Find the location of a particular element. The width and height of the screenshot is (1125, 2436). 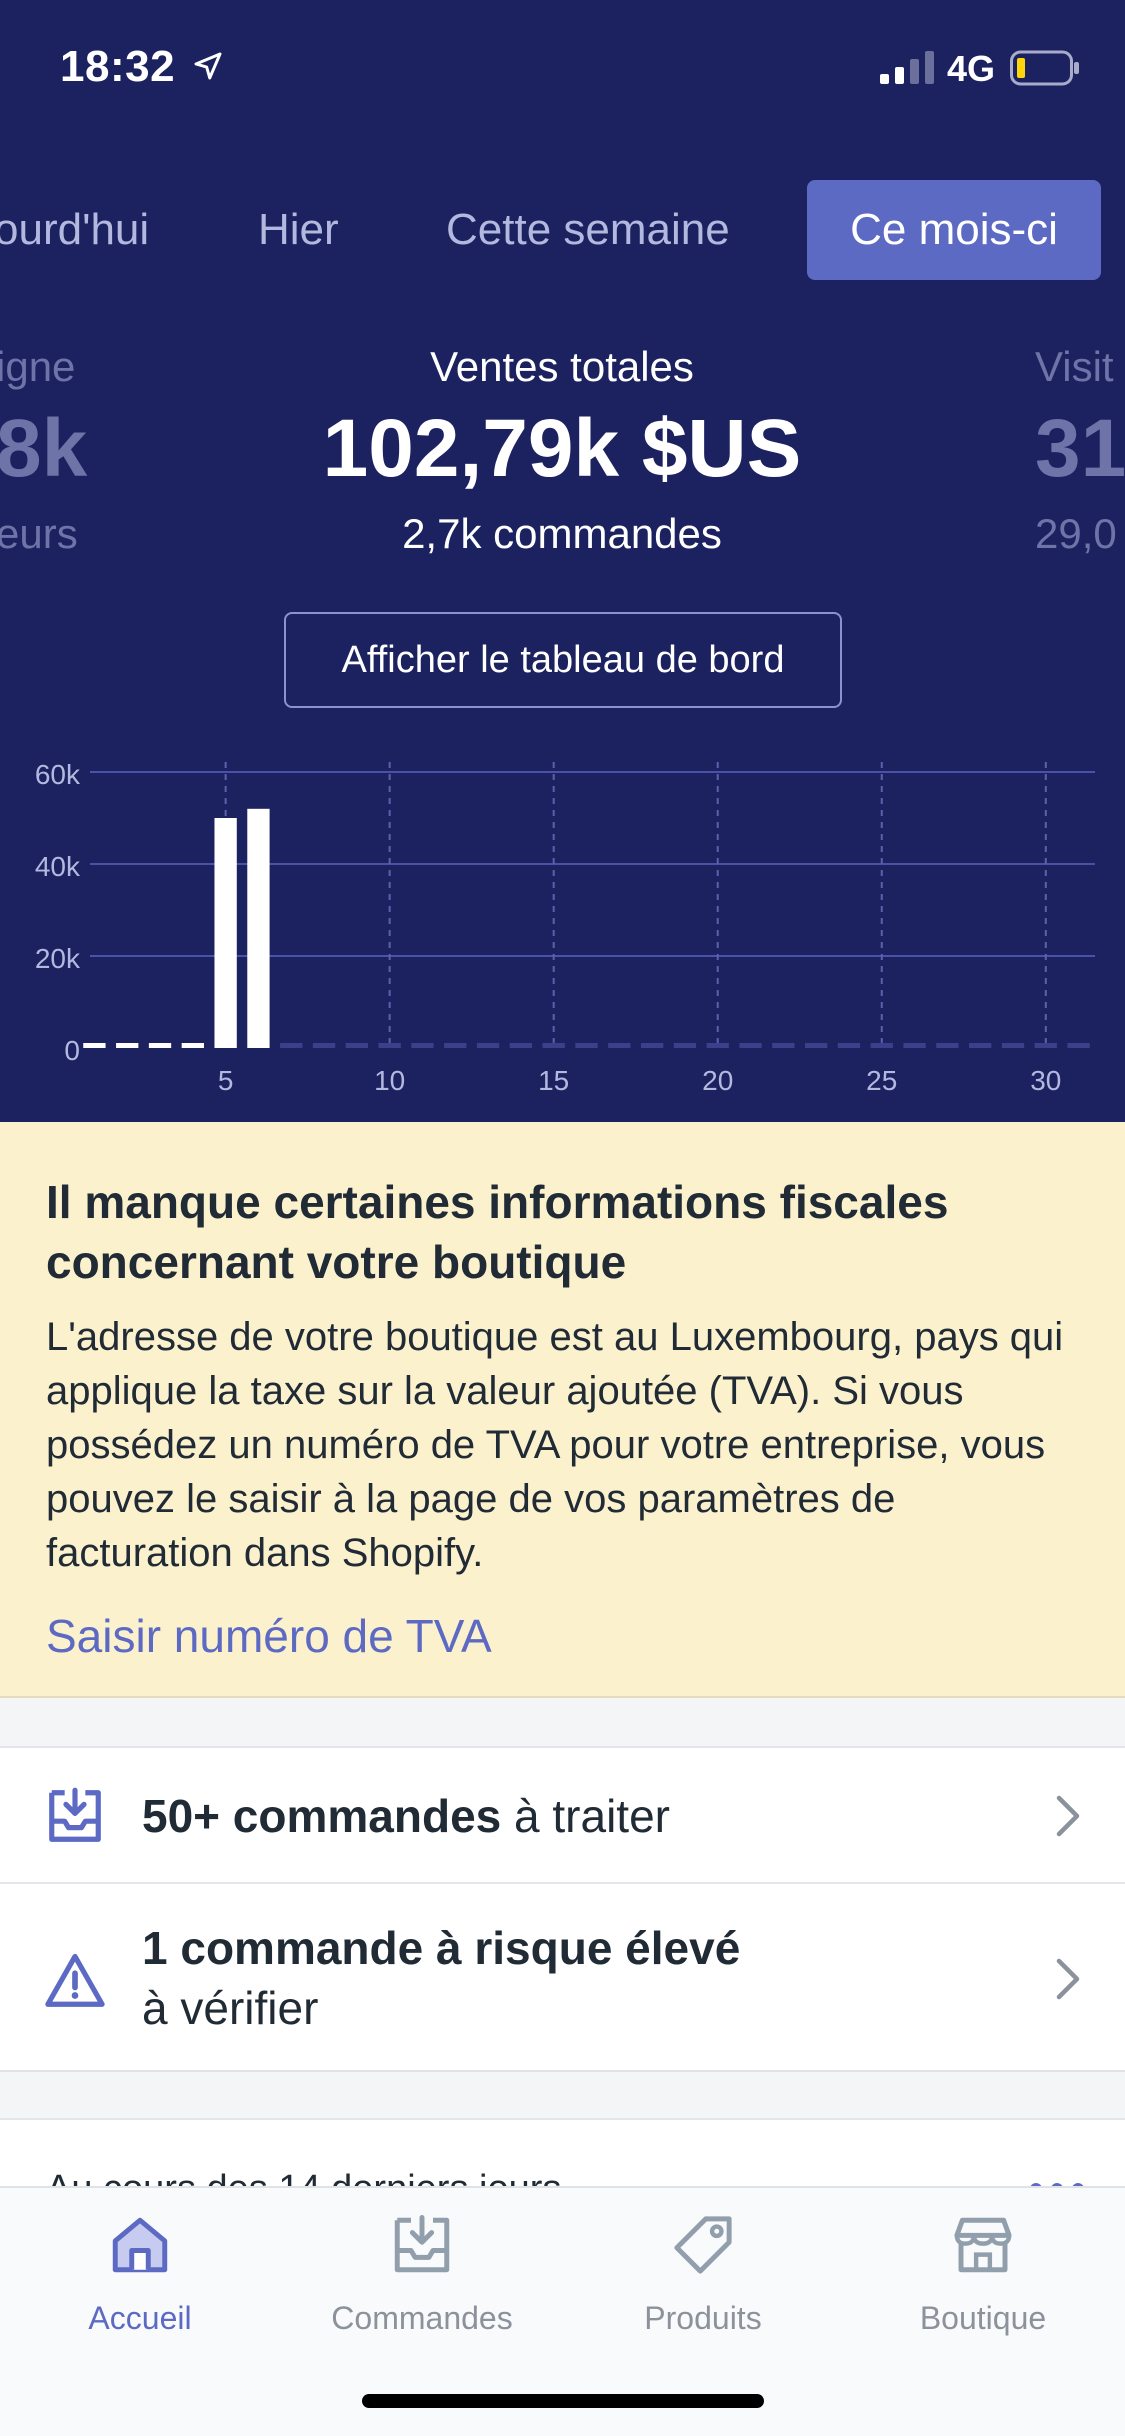

metric-label: Ventes totales is located at coordinates (562, 366).